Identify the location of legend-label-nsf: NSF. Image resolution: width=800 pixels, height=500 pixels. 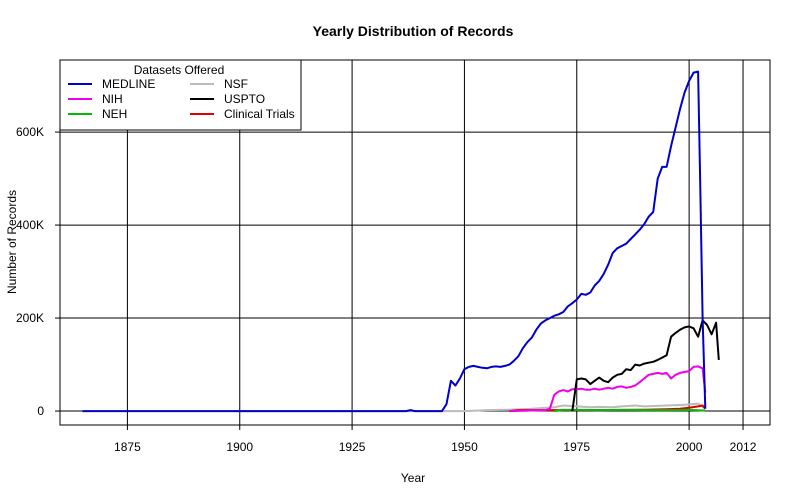
(236, 84).